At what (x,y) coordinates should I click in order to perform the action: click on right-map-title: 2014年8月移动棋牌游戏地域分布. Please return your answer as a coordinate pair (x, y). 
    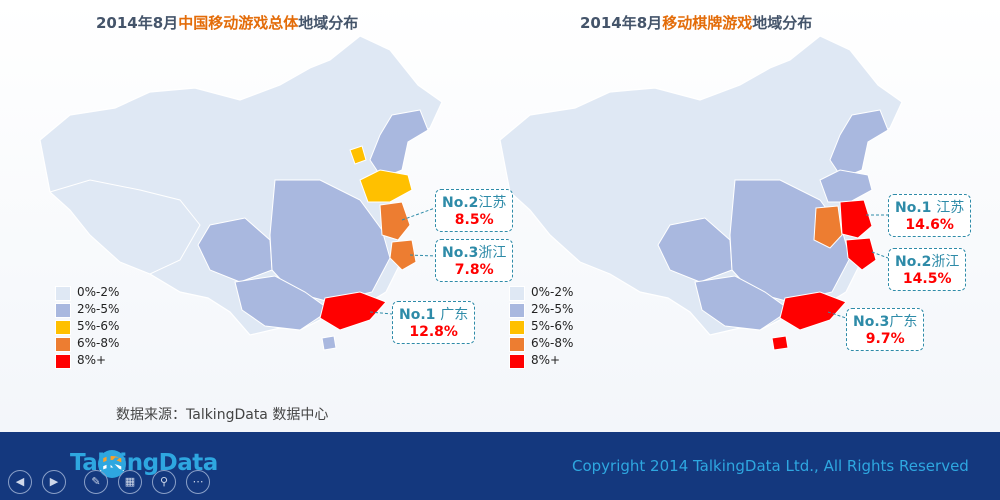
    Looking at the image, I should click on (696, 22).